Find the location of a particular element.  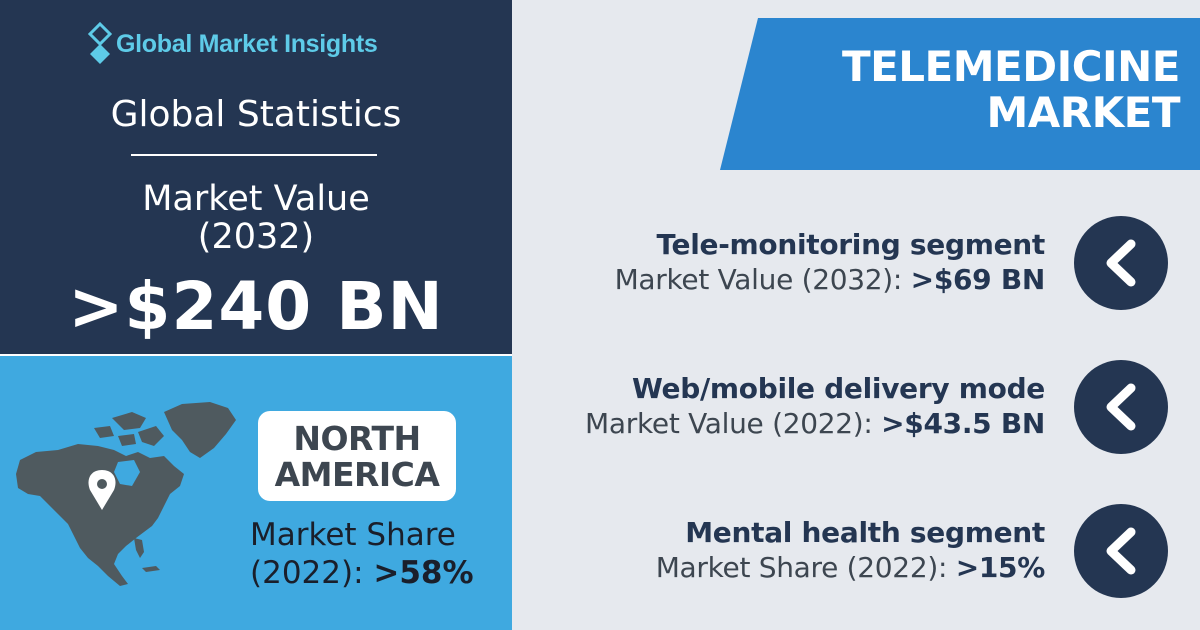

title-banner is located at coordinates (960, 94).